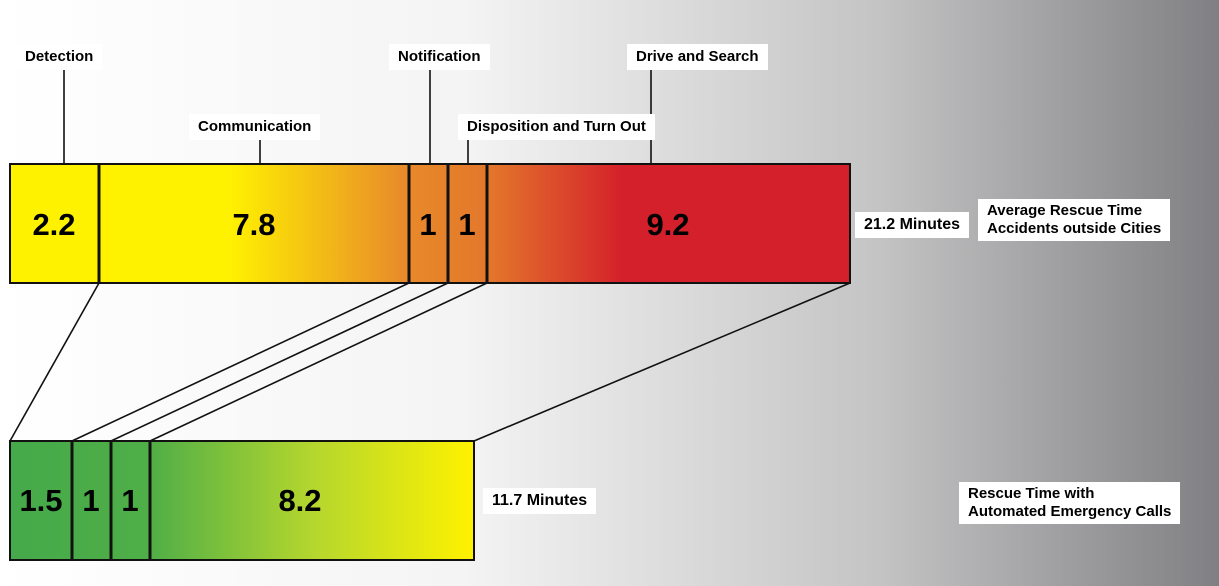 Image resolution: width=1219 pixels, height=586 pixels. I want to click on top-description-line2: Accidents outside Cities, so click(1074, 228).